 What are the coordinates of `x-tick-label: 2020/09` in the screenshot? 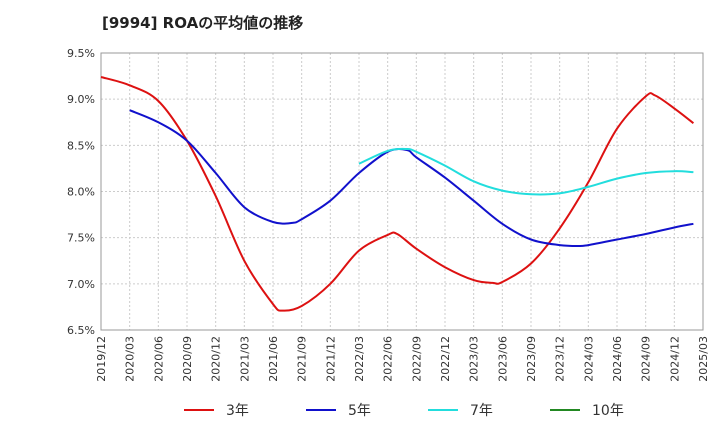 It's located at (187, 359).